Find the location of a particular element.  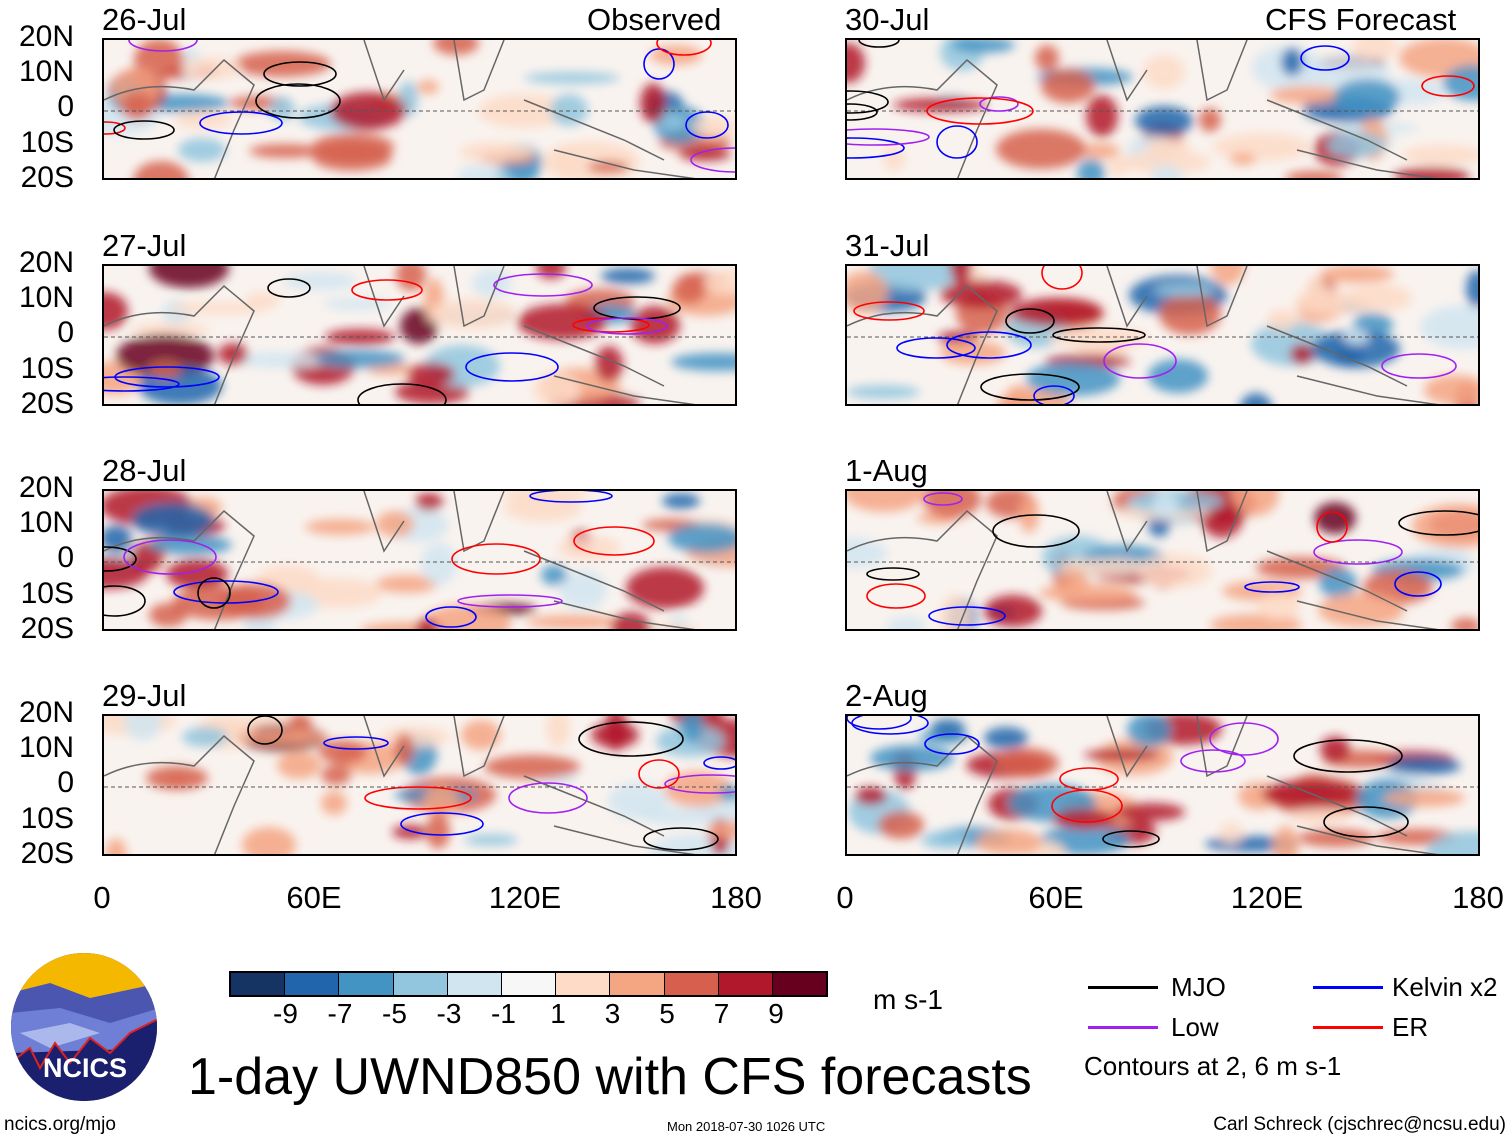

legend-line-mjo is located at coordinates (1123, 987).